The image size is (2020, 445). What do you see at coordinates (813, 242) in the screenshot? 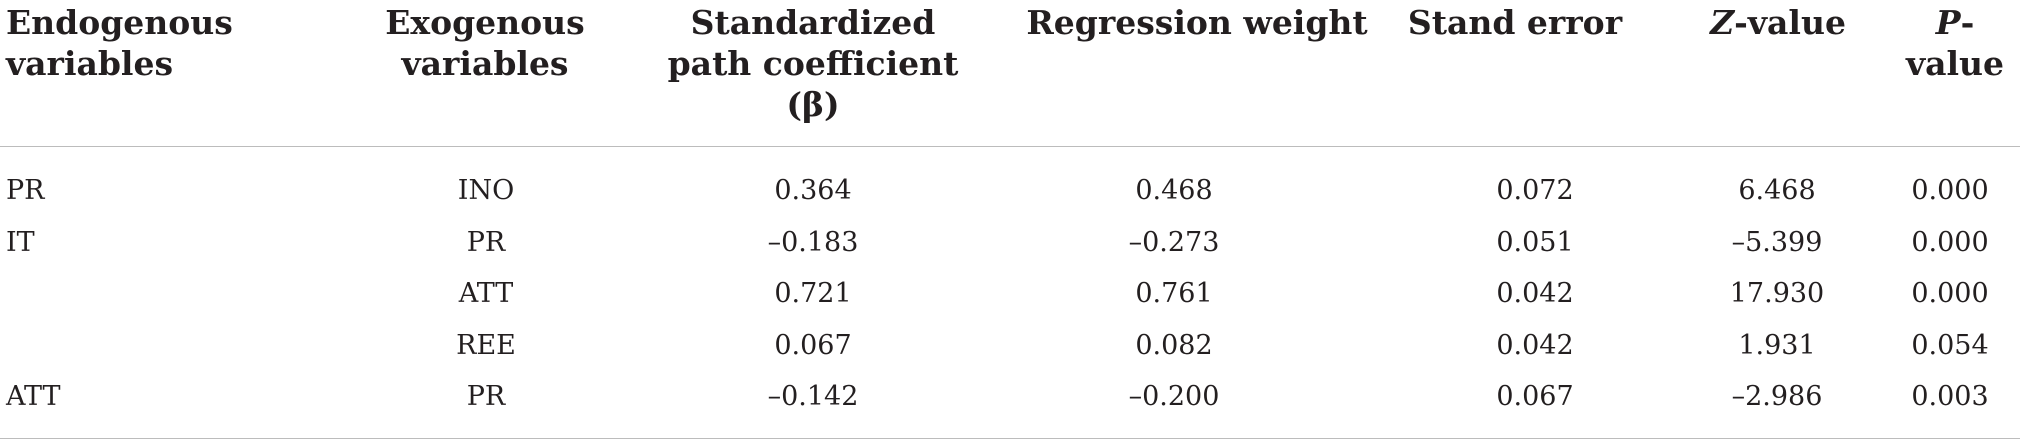
I see `cell-beta: –0.183` at bounding box center [813, 242].